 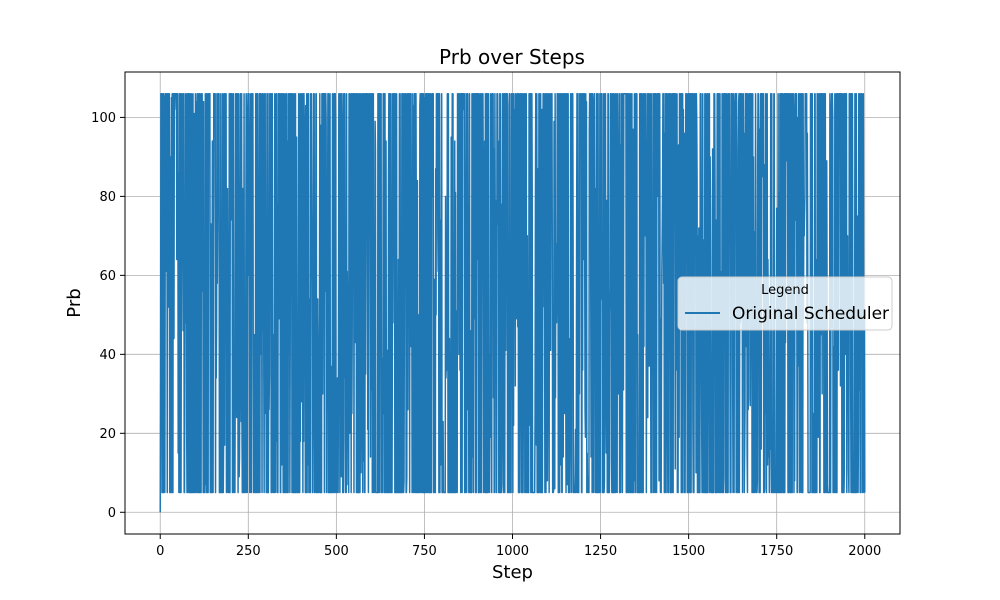 What do you see at coordinates (107, 434) in the screenshot?
I see `y-tick-label: 20` at bounding box center [107, 434].